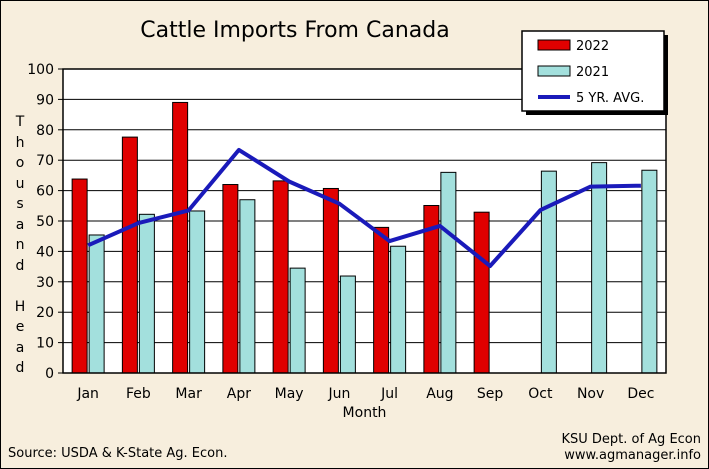 Image resolution: width=709 pixels, height=469 pixels. What do you see at coordinates (247, 286) in the screenshot?
I see `bar-2021-apr` at bounding box center [247, 286].